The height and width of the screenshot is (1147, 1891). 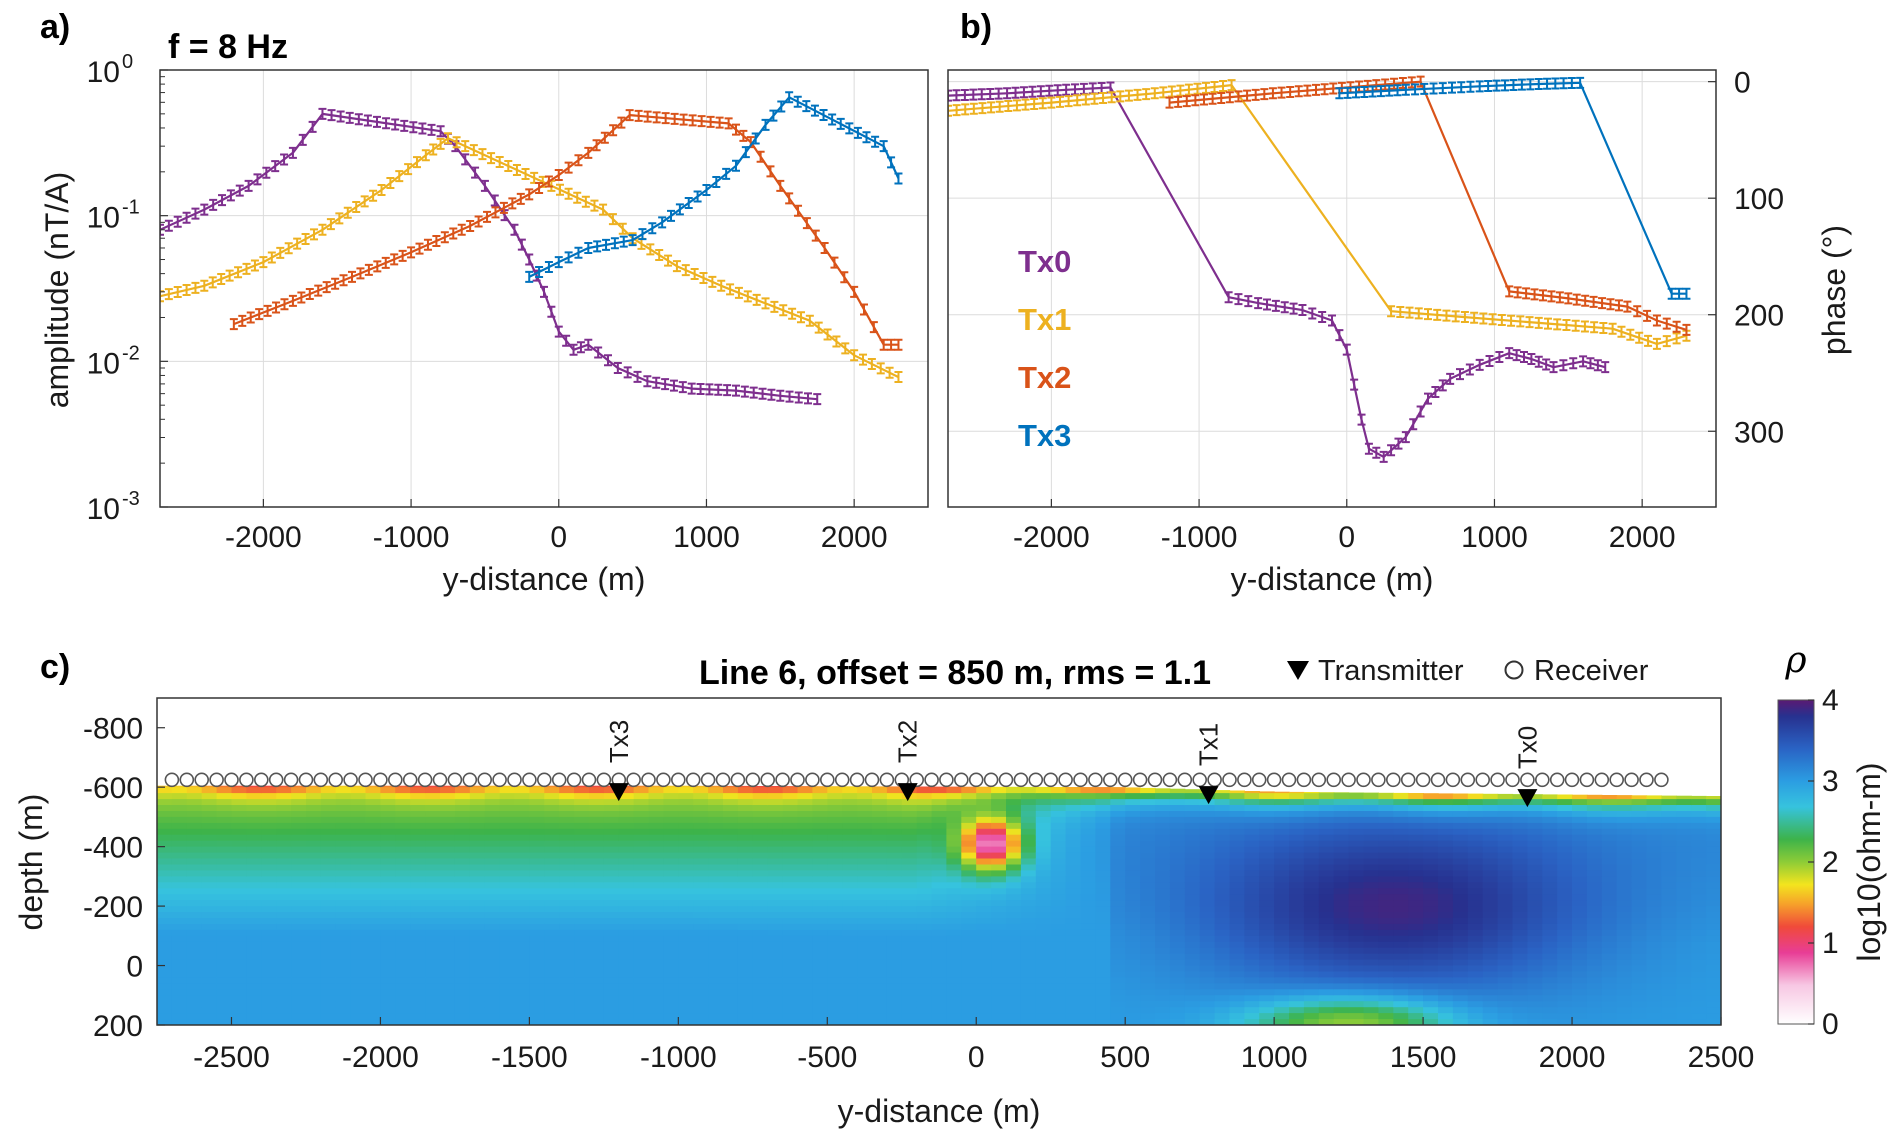 I want to click on x-tick-label: 1000, so click(x=706, y=537).